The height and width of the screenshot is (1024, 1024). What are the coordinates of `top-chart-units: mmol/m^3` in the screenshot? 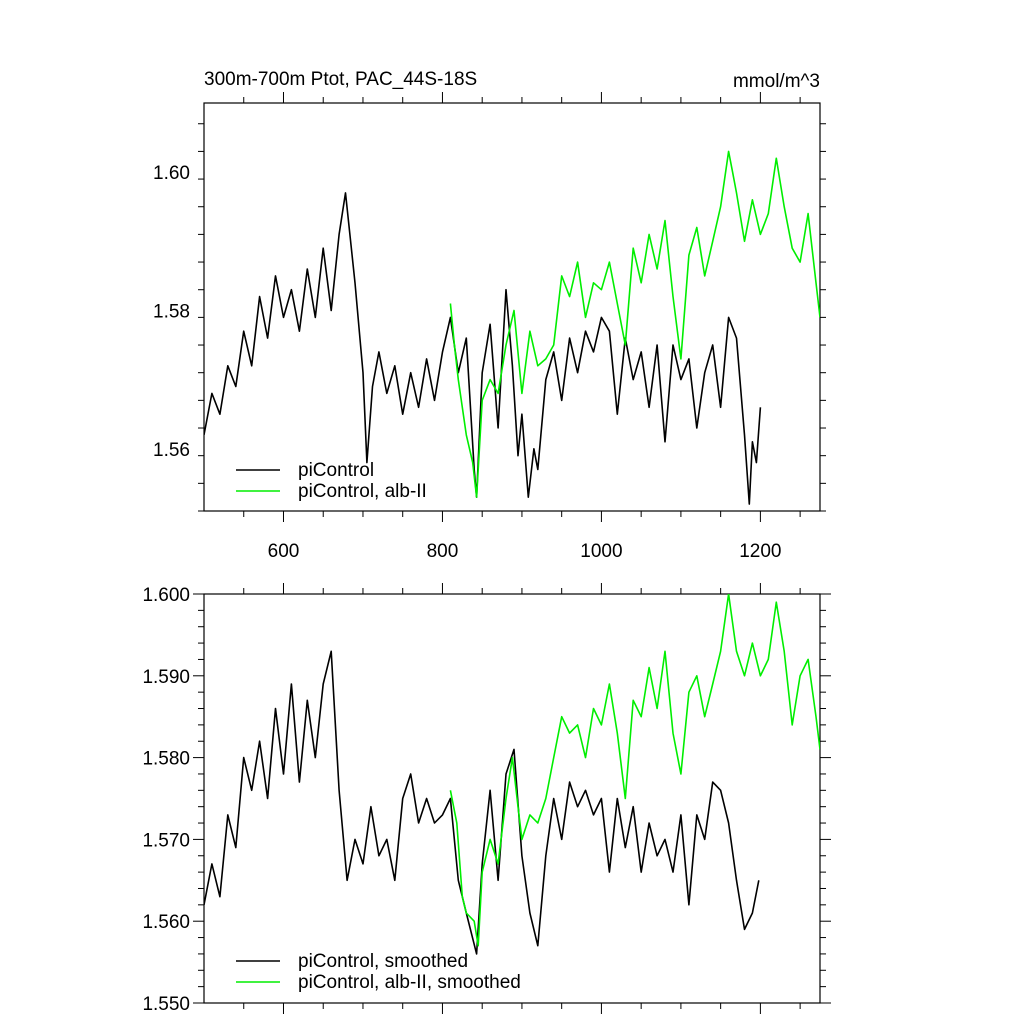 It's located at (776, 81).